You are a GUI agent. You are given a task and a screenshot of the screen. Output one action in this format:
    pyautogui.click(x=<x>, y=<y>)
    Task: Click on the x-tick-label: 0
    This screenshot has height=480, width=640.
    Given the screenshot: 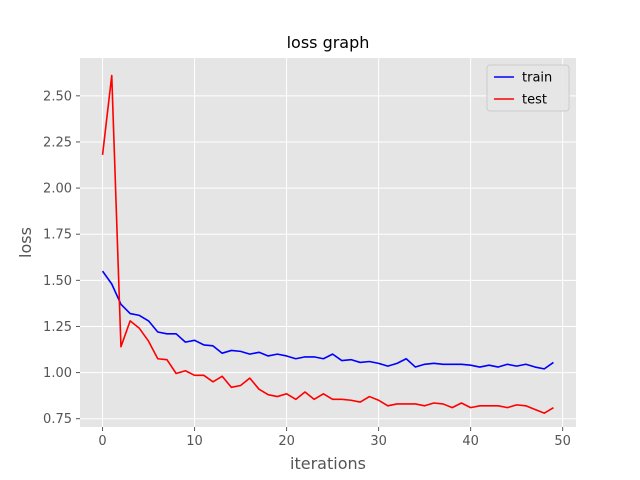 What is the action you would take?
    pyautogui.click(x=102, y=441)
    